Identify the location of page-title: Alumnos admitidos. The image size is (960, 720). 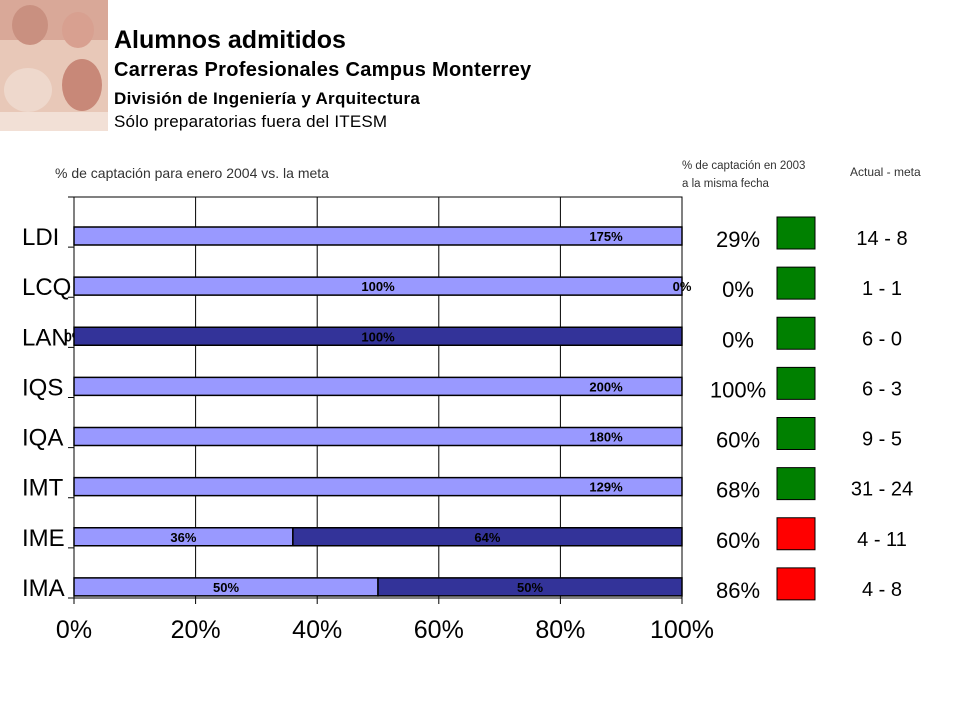
(230, 40).